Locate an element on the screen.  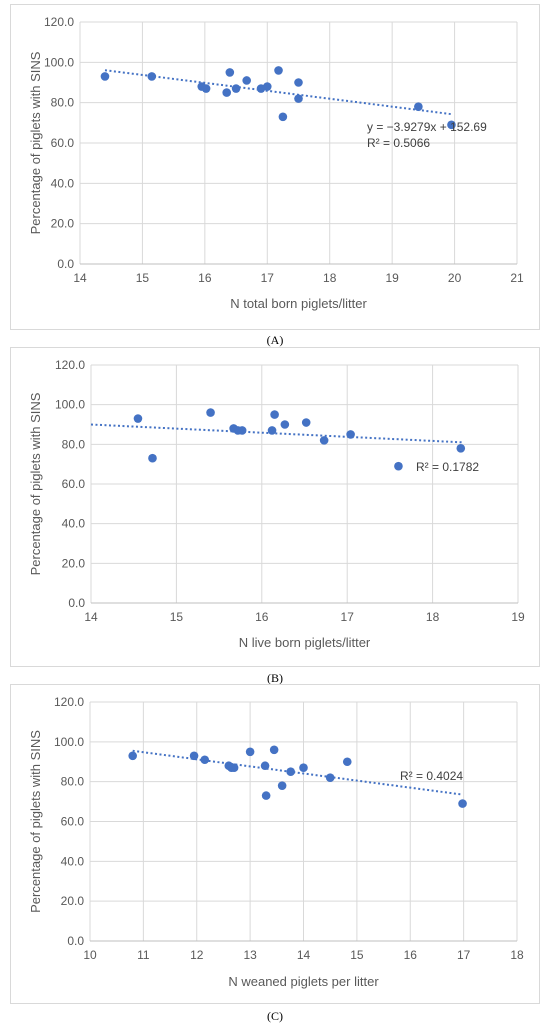
chart-c-y-axis-title: Percentage of piglets with SINS is located at coordinates (35, 821).